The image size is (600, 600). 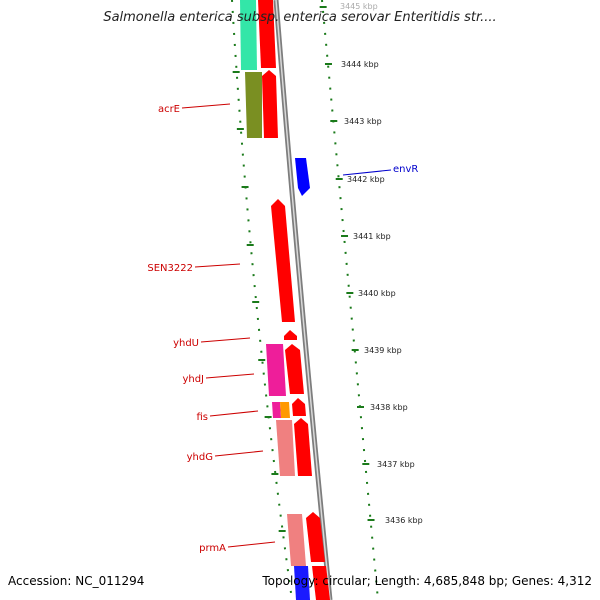 What do you see at coordinates (302, 177) in the screenshot?
I see `gene-arrow-envR` at bounding box center [302, 177].